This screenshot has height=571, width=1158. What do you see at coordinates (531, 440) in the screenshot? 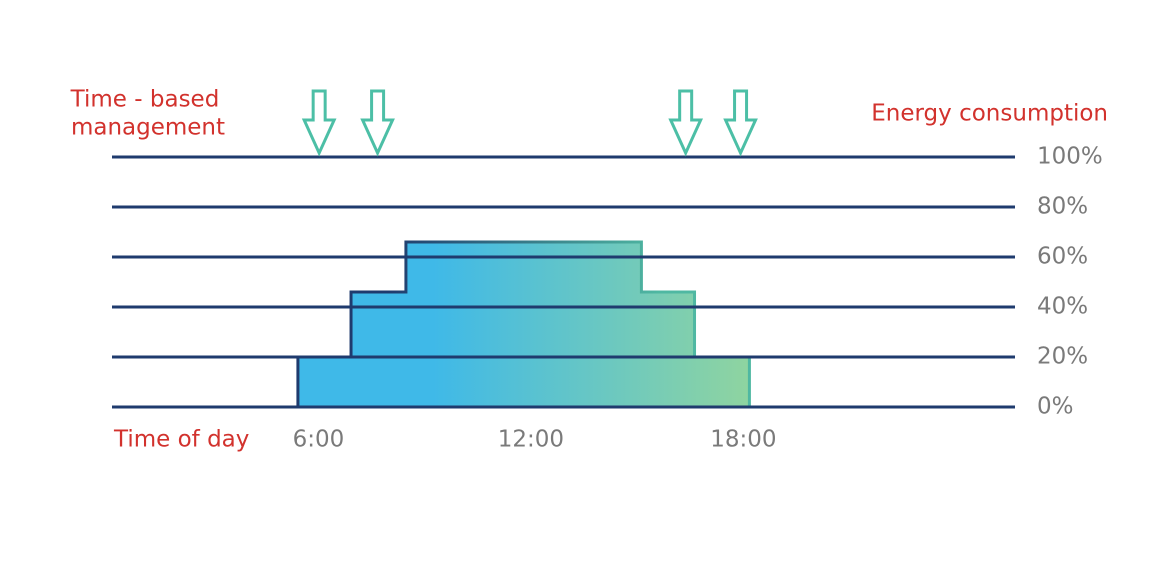
I see `x-tick-label: 12:00` at bounding box center [531, 440].